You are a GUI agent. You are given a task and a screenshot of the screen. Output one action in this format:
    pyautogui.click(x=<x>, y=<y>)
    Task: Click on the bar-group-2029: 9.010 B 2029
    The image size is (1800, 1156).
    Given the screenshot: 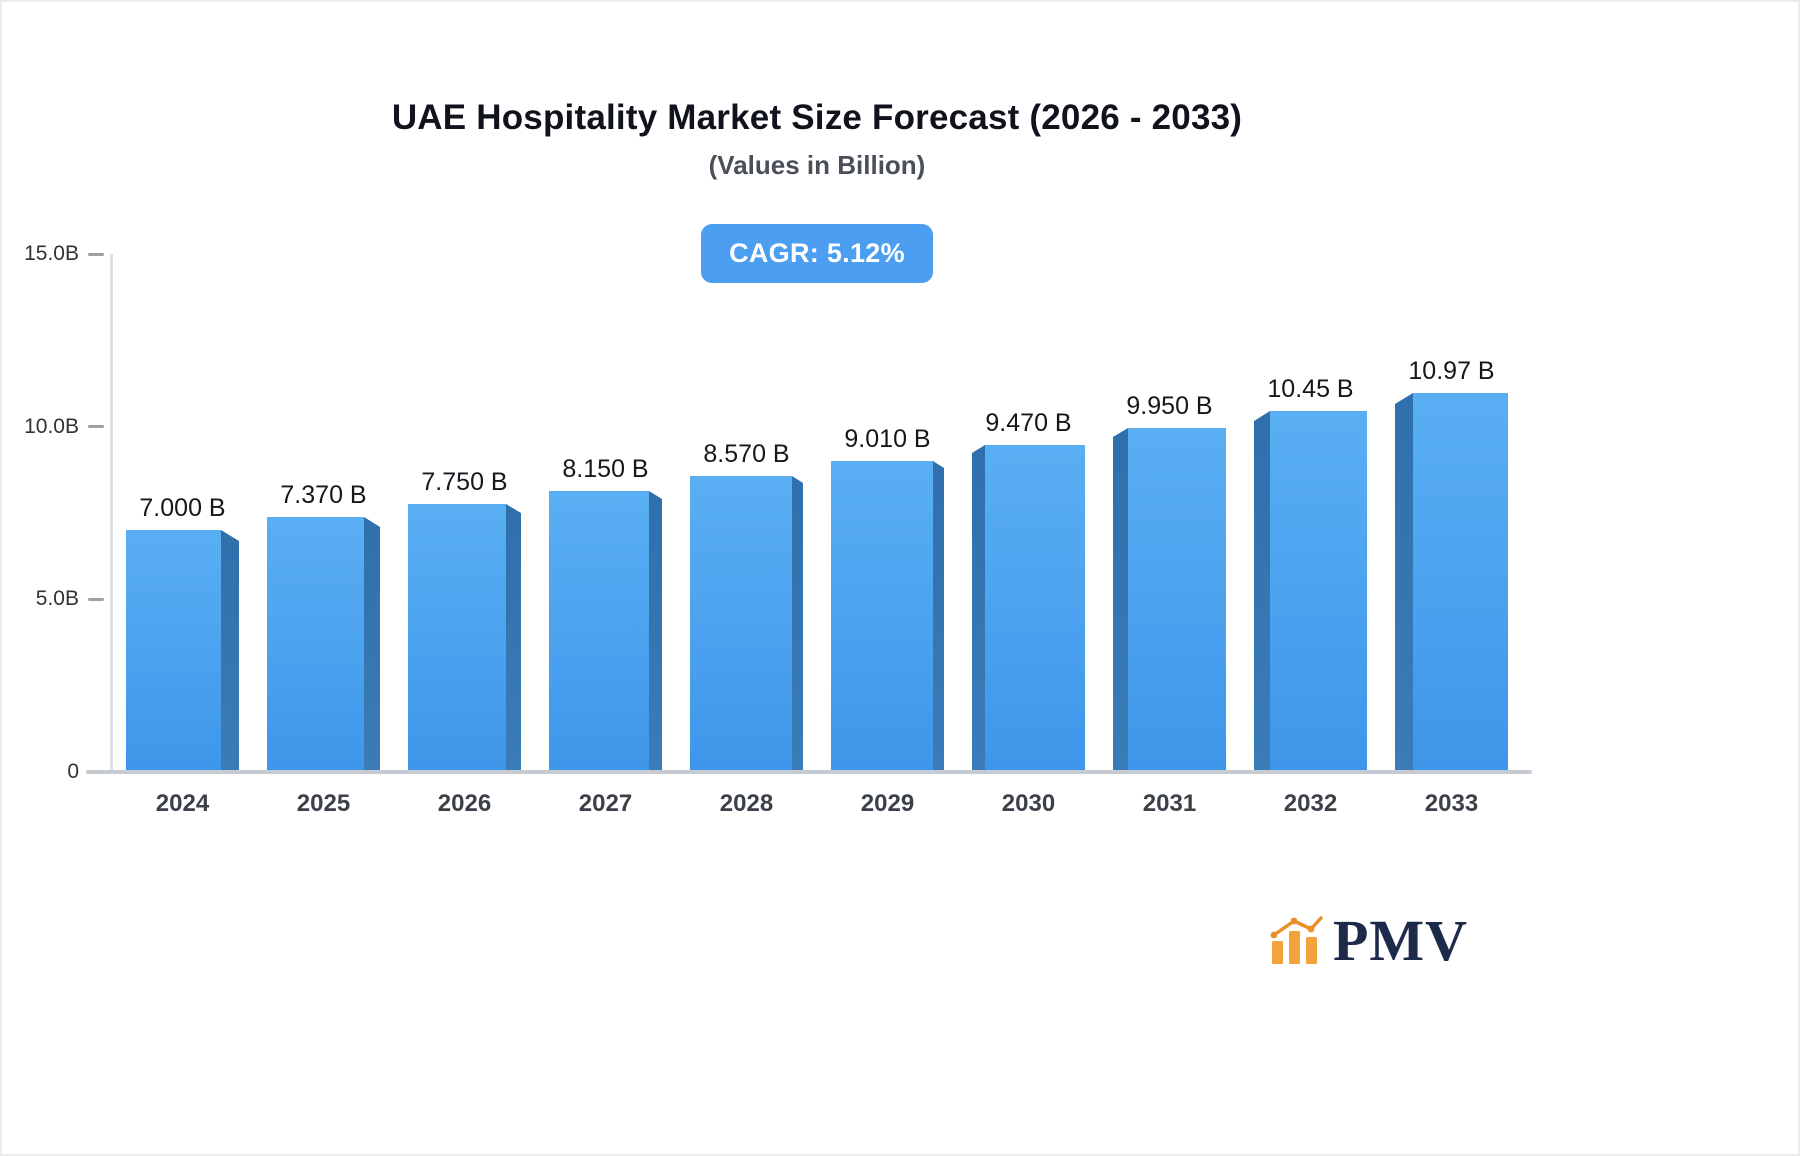 What is the action you would take?
    pyautogui.click(x=887, y=535)
    